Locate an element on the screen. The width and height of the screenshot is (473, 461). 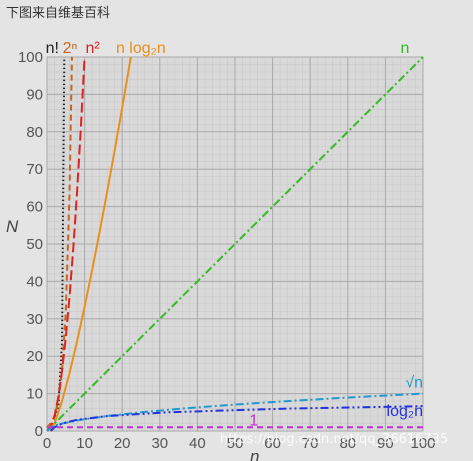
y-tick-label: 0 is located at coordinates (39, 431).